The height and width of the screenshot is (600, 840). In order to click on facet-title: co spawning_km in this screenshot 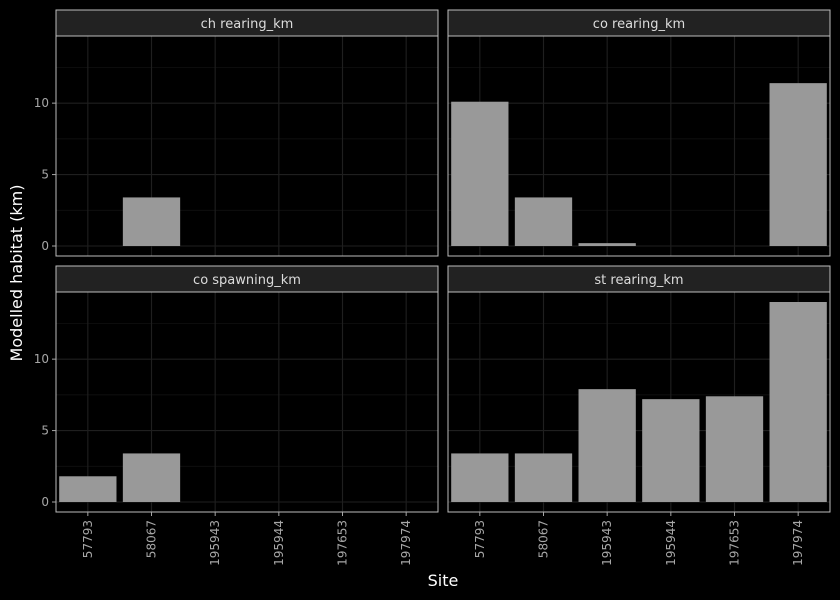, I will do `click(247, 280)`.